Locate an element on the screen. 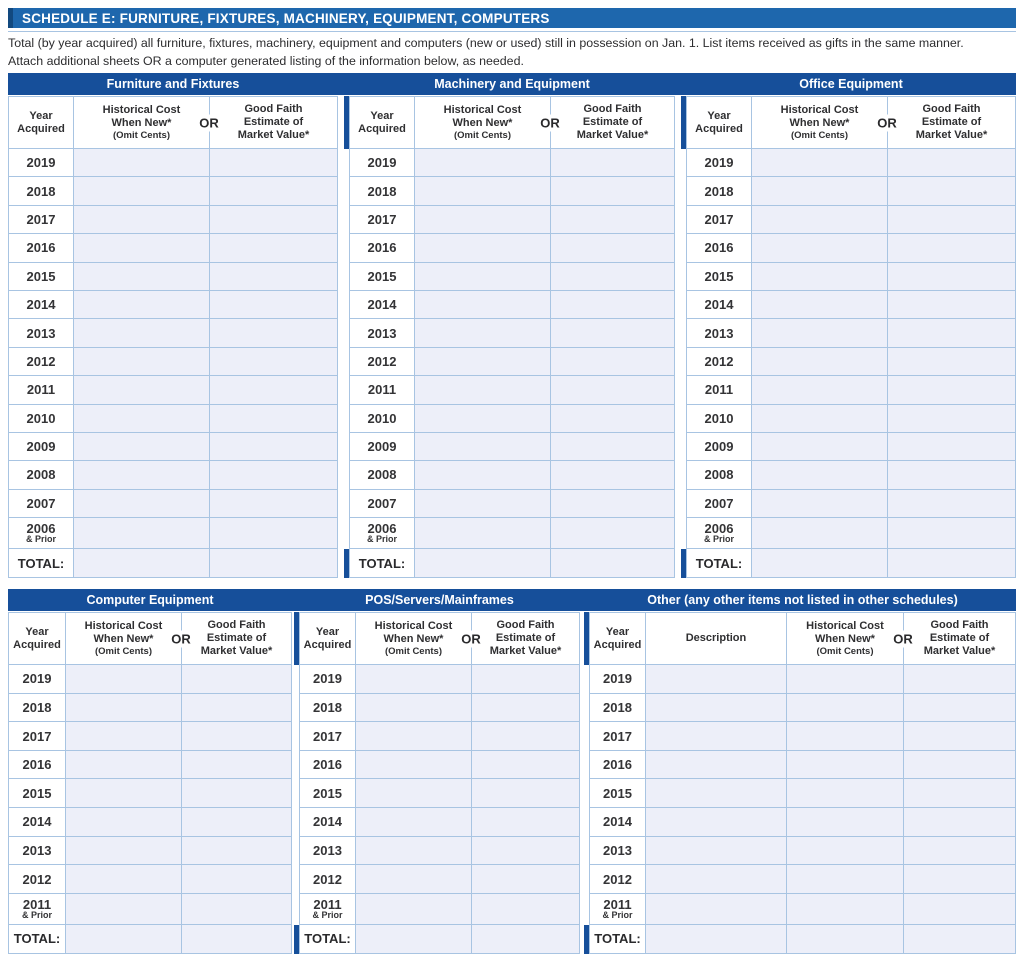 The image size is (1024, 957). description-total-cell is located at coordinates (715, 938).